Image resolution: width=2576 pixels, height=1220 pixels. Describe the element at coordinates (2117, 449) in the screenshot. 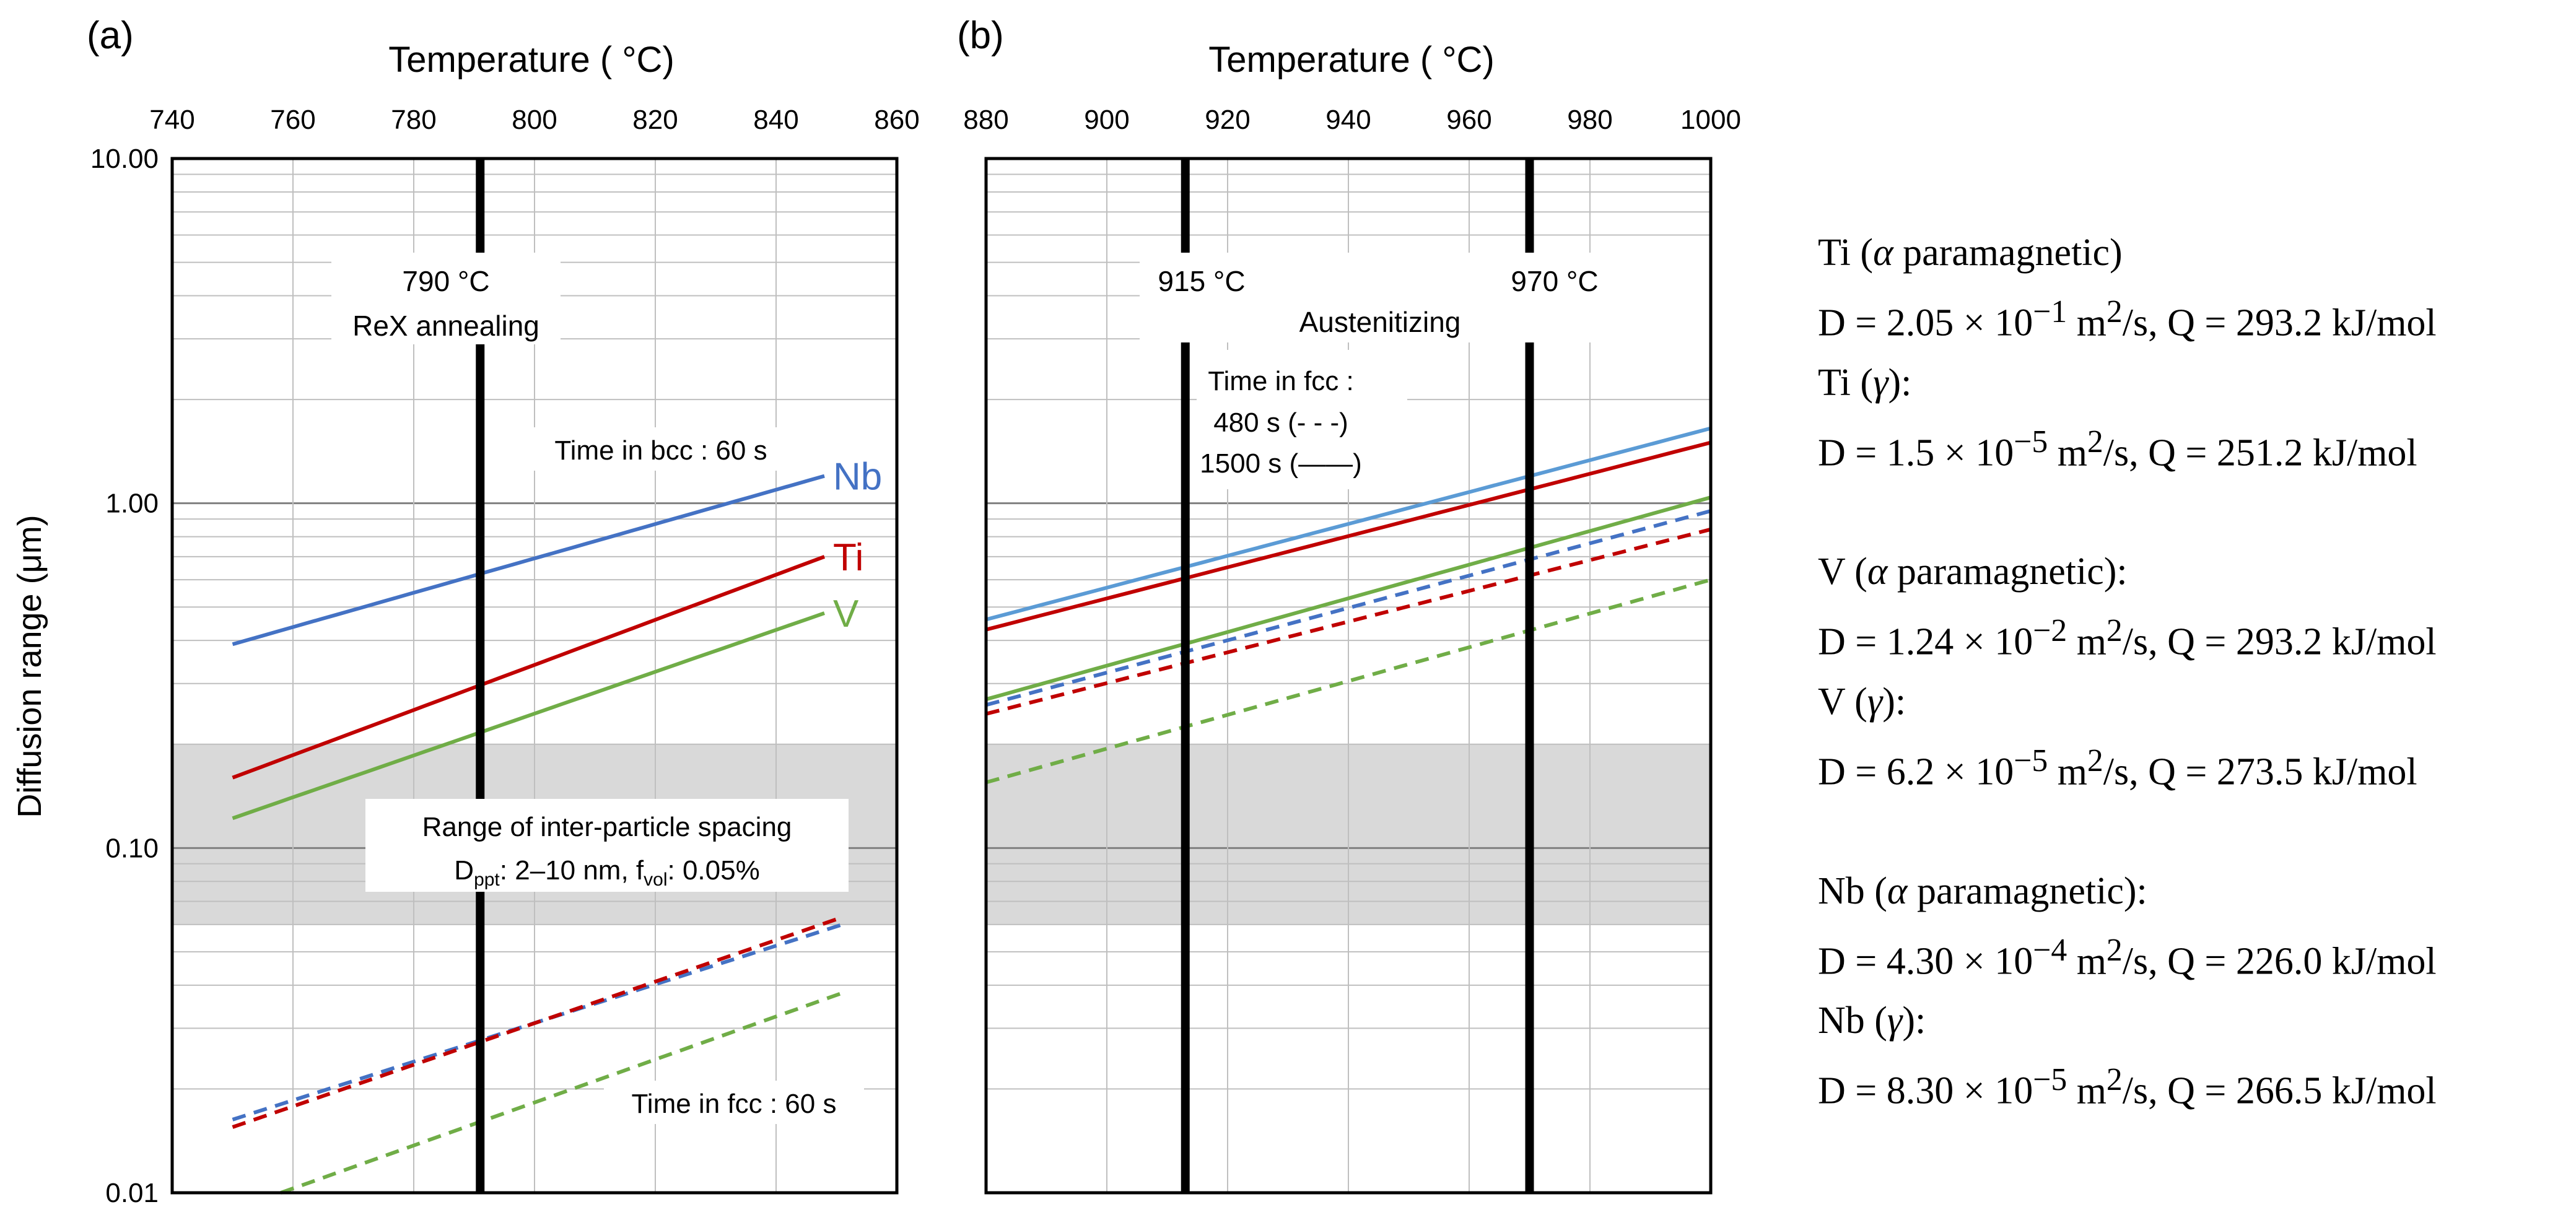

I see `ti-gamma-values: D = 1.5 × 10−5 m2/s, Q = 251.2 kJ/mol` at that location.